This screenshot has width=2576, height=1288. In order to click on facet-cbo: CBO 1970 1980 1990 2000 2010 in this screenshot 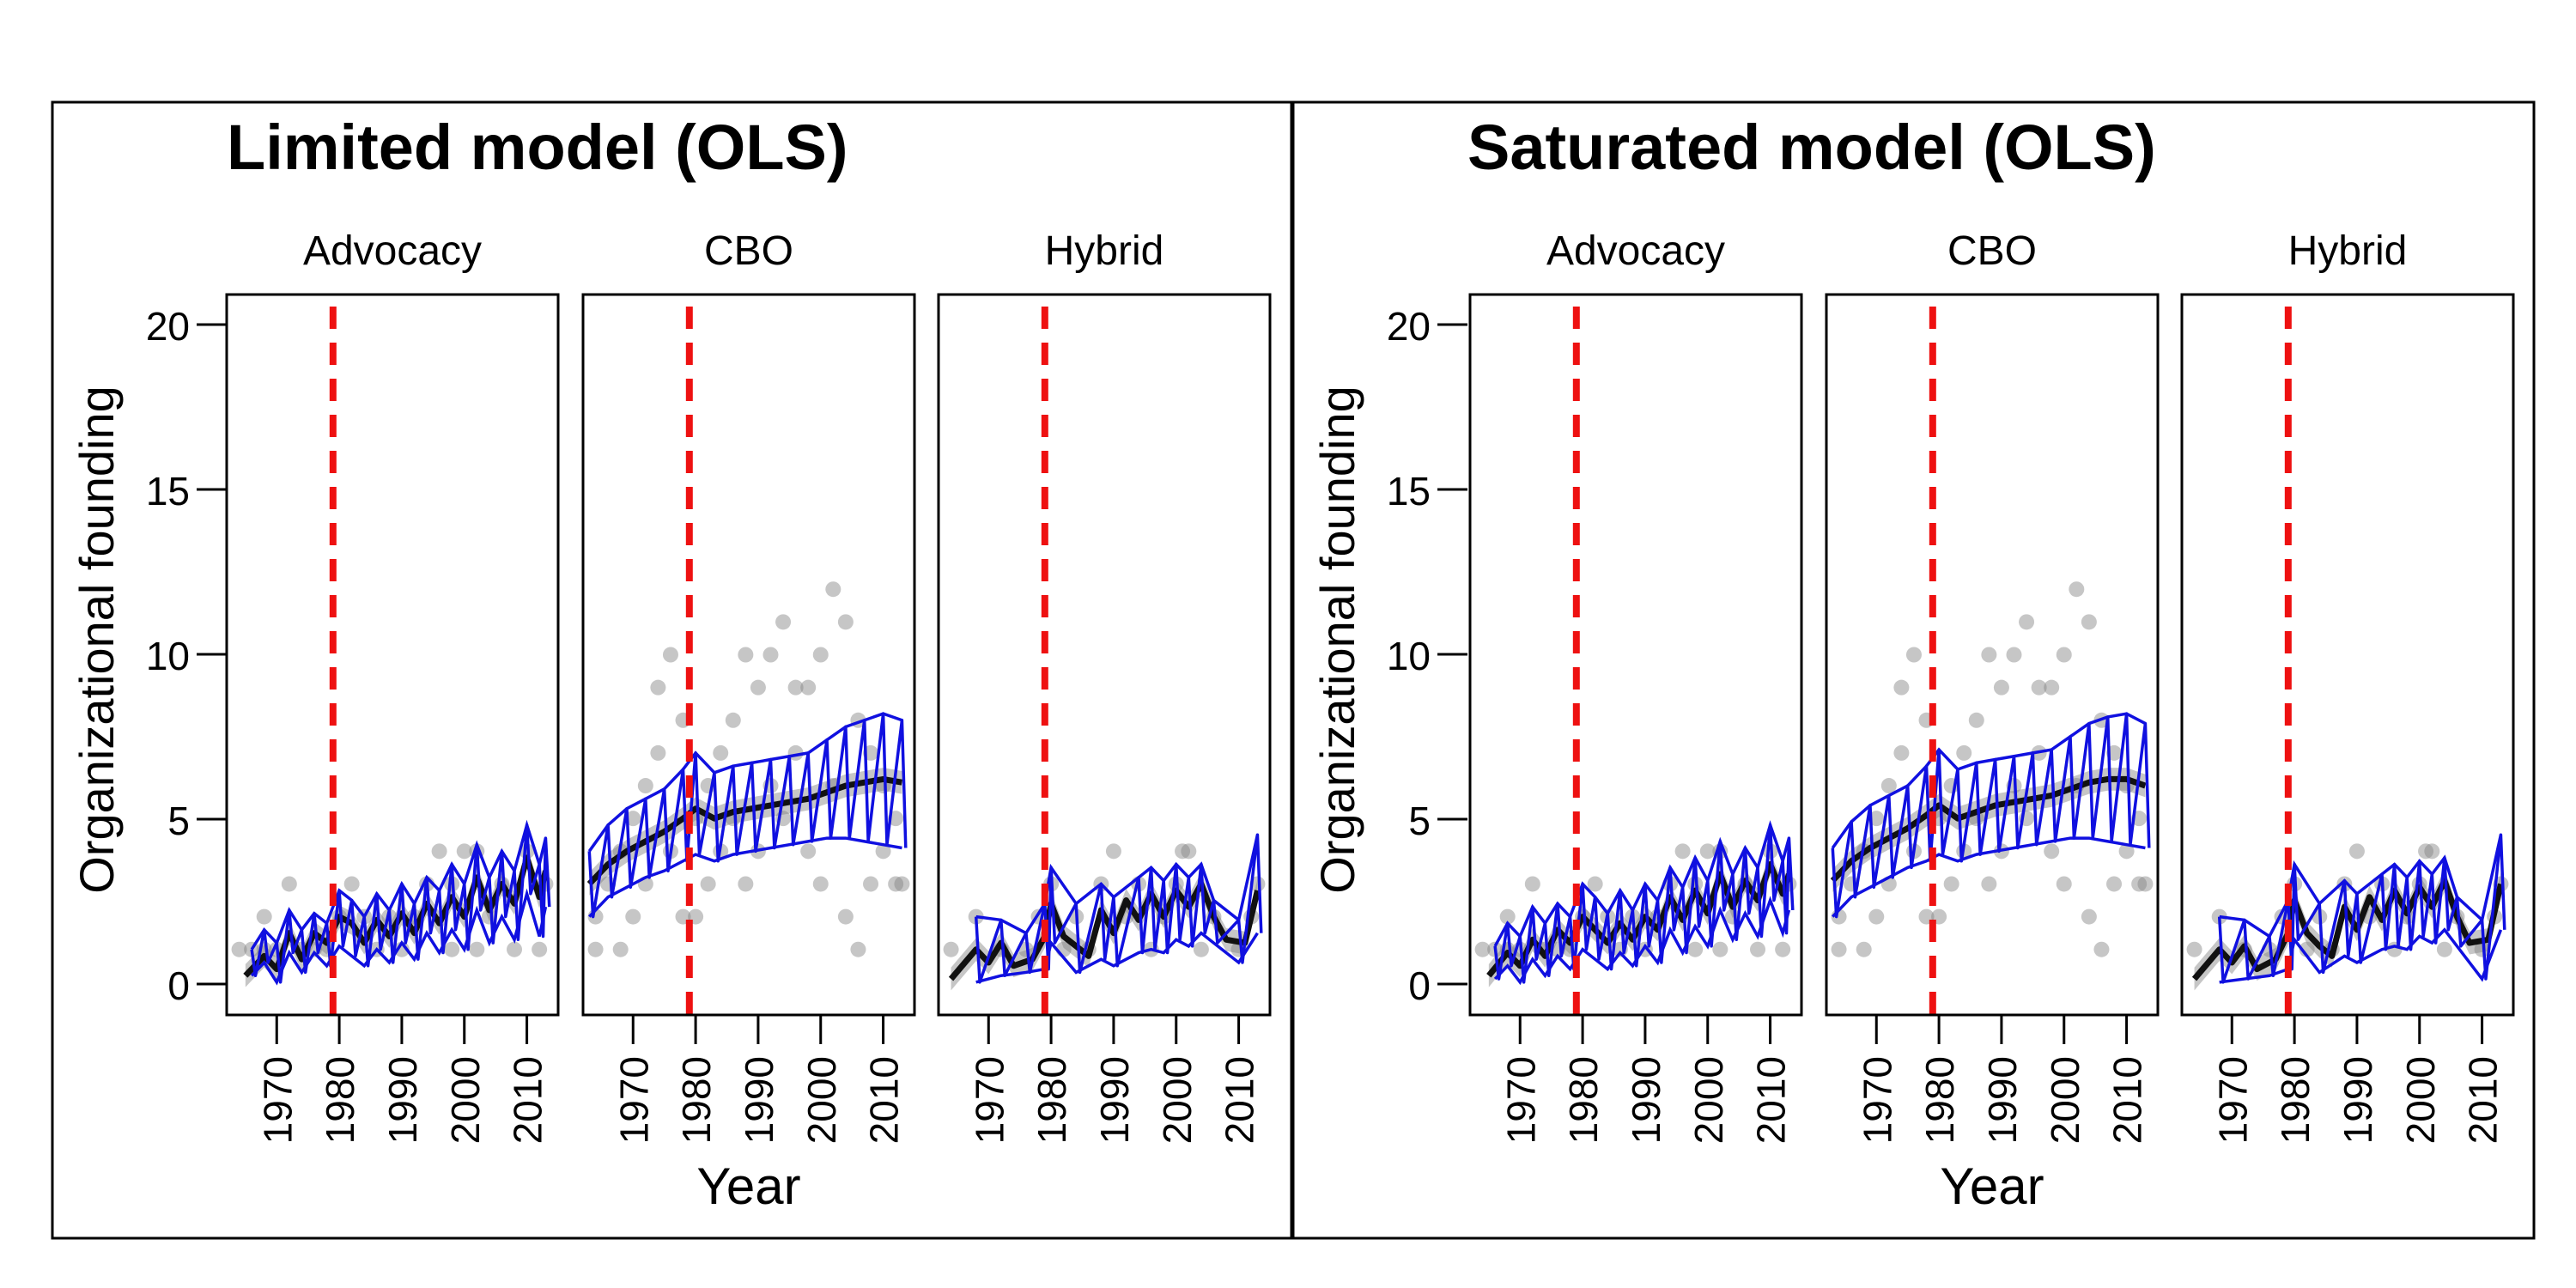, I will do `click(748, 686)`.